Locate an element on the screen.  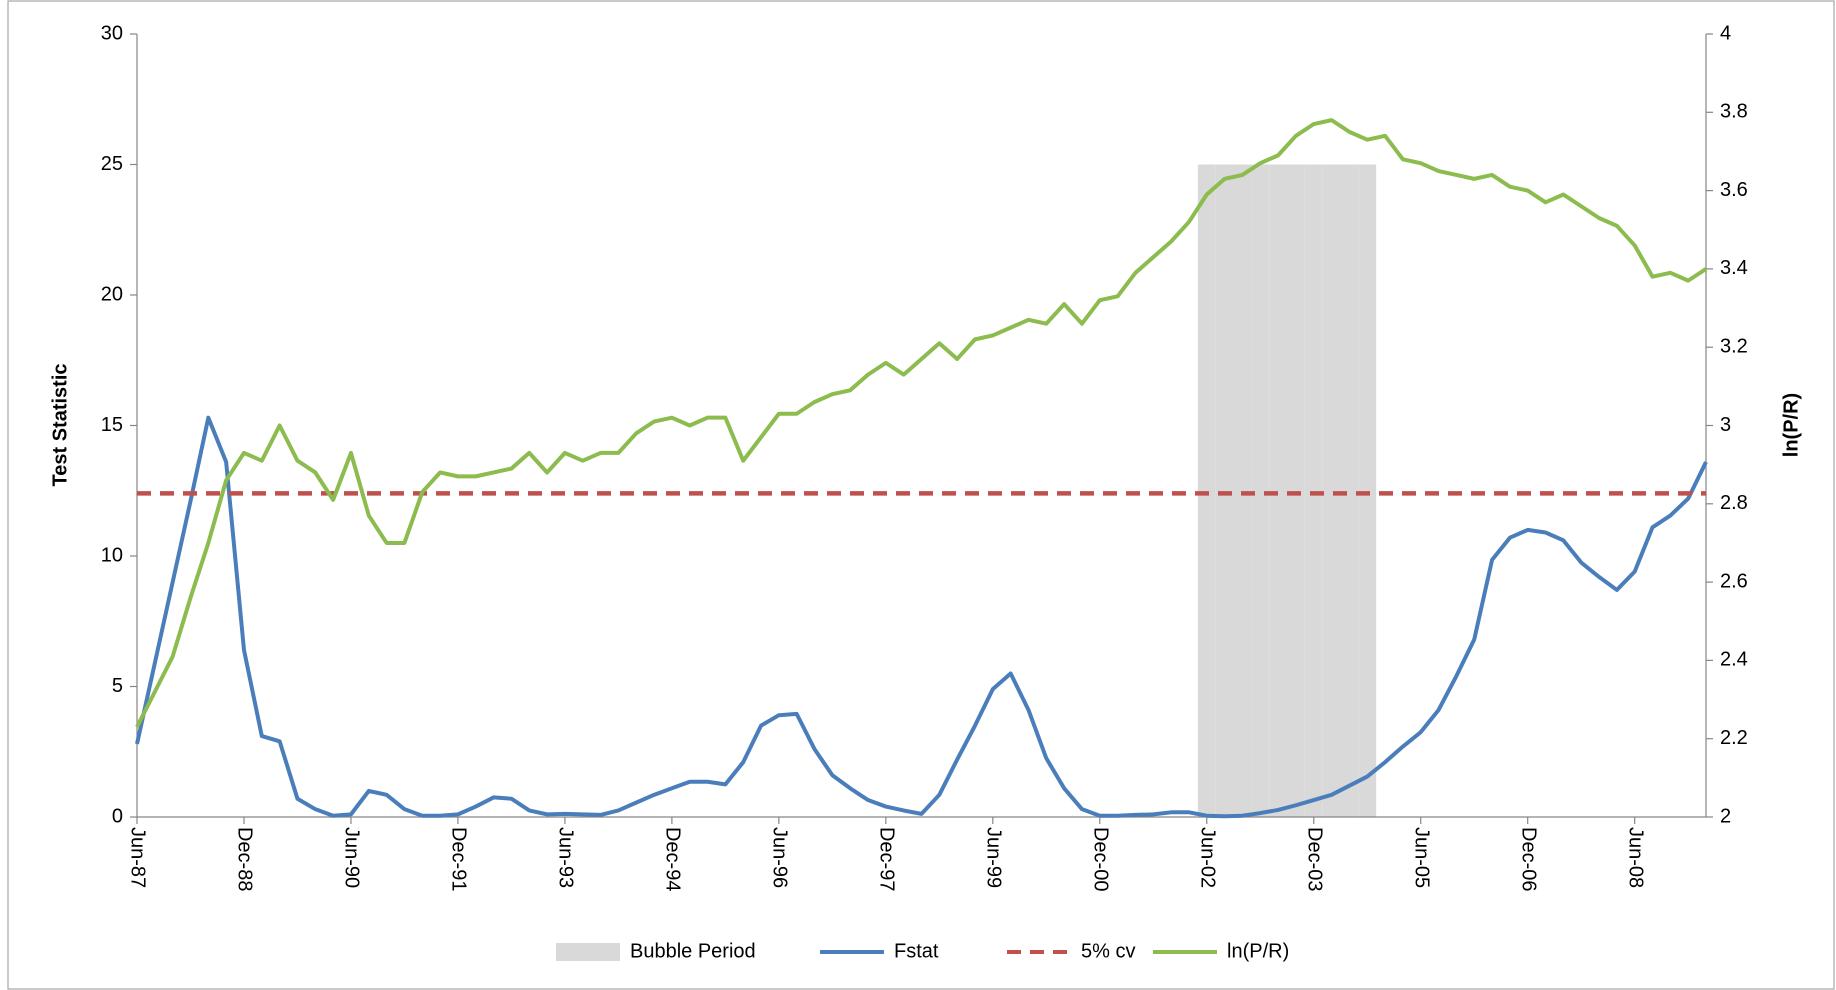
y2-tick-label: 2.6 is located at coordinates (1734, 581).